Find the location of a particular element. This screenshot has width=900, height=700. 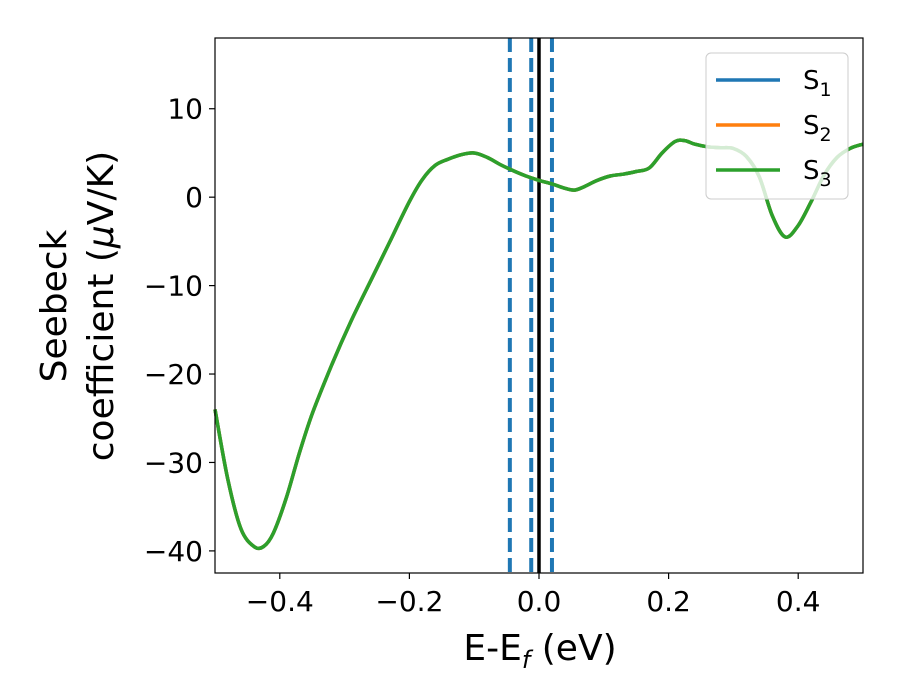

y-axis-title-mu: μ is located at coordinates (101, 237).